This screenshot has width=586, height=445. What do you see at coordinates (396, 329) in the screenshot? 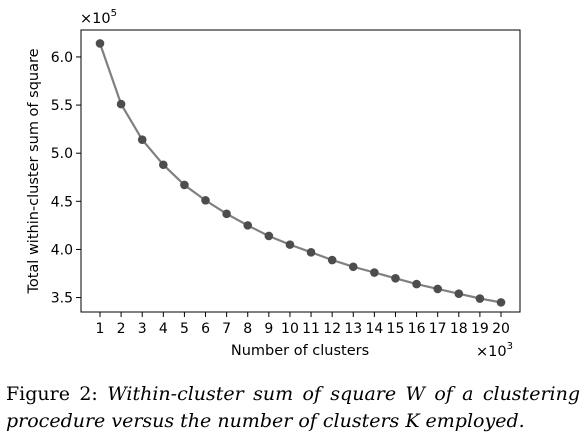
I see `x-tick-label: 15` at bounding box center [396, 329].